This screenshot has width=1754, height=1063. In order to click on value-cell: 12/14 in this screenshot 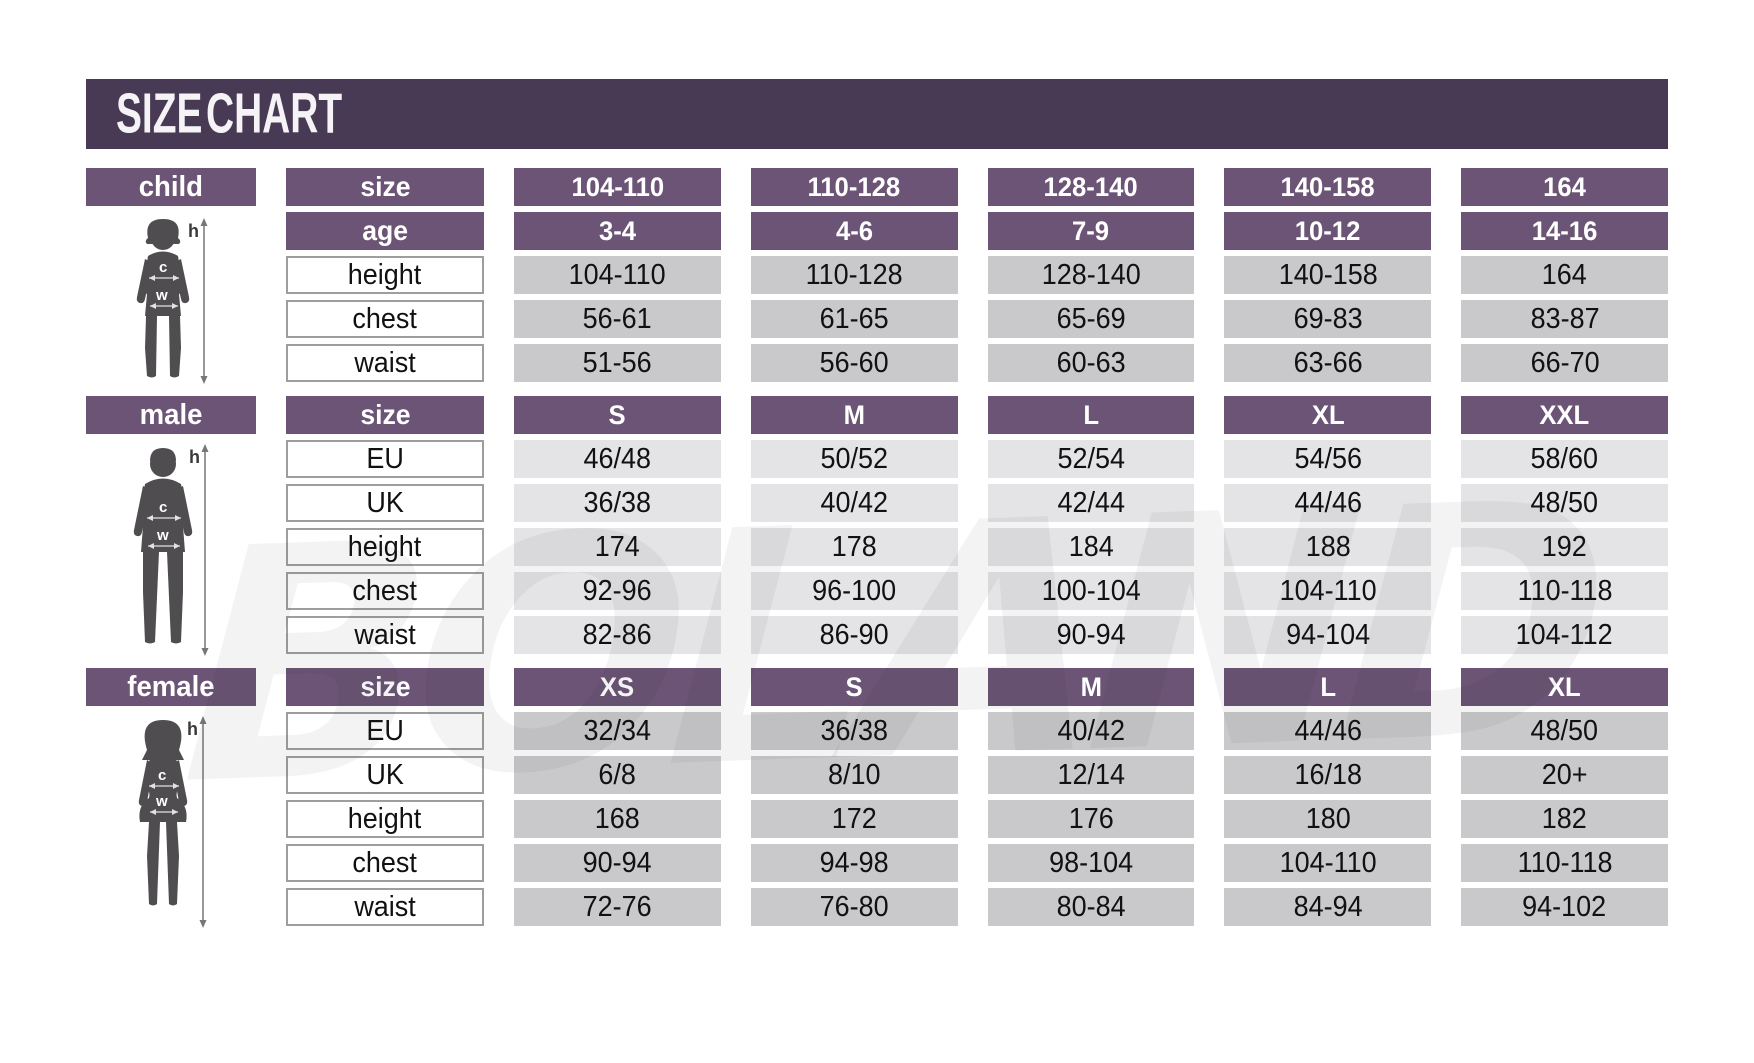, I will do `click(1091, 775)`.